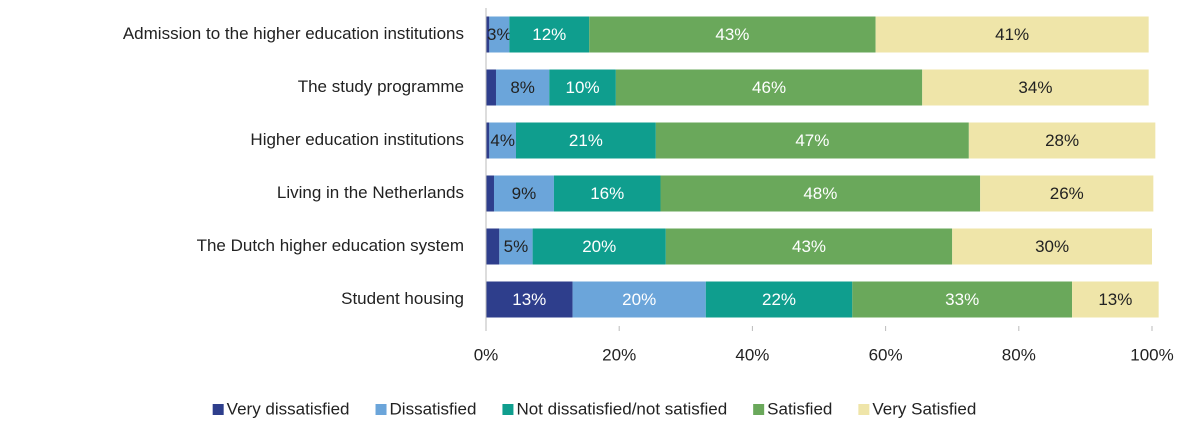 The width and height of the screenshot is (1189, 424). I want to click on y-tick-label: The study programme, so click(381, 86).